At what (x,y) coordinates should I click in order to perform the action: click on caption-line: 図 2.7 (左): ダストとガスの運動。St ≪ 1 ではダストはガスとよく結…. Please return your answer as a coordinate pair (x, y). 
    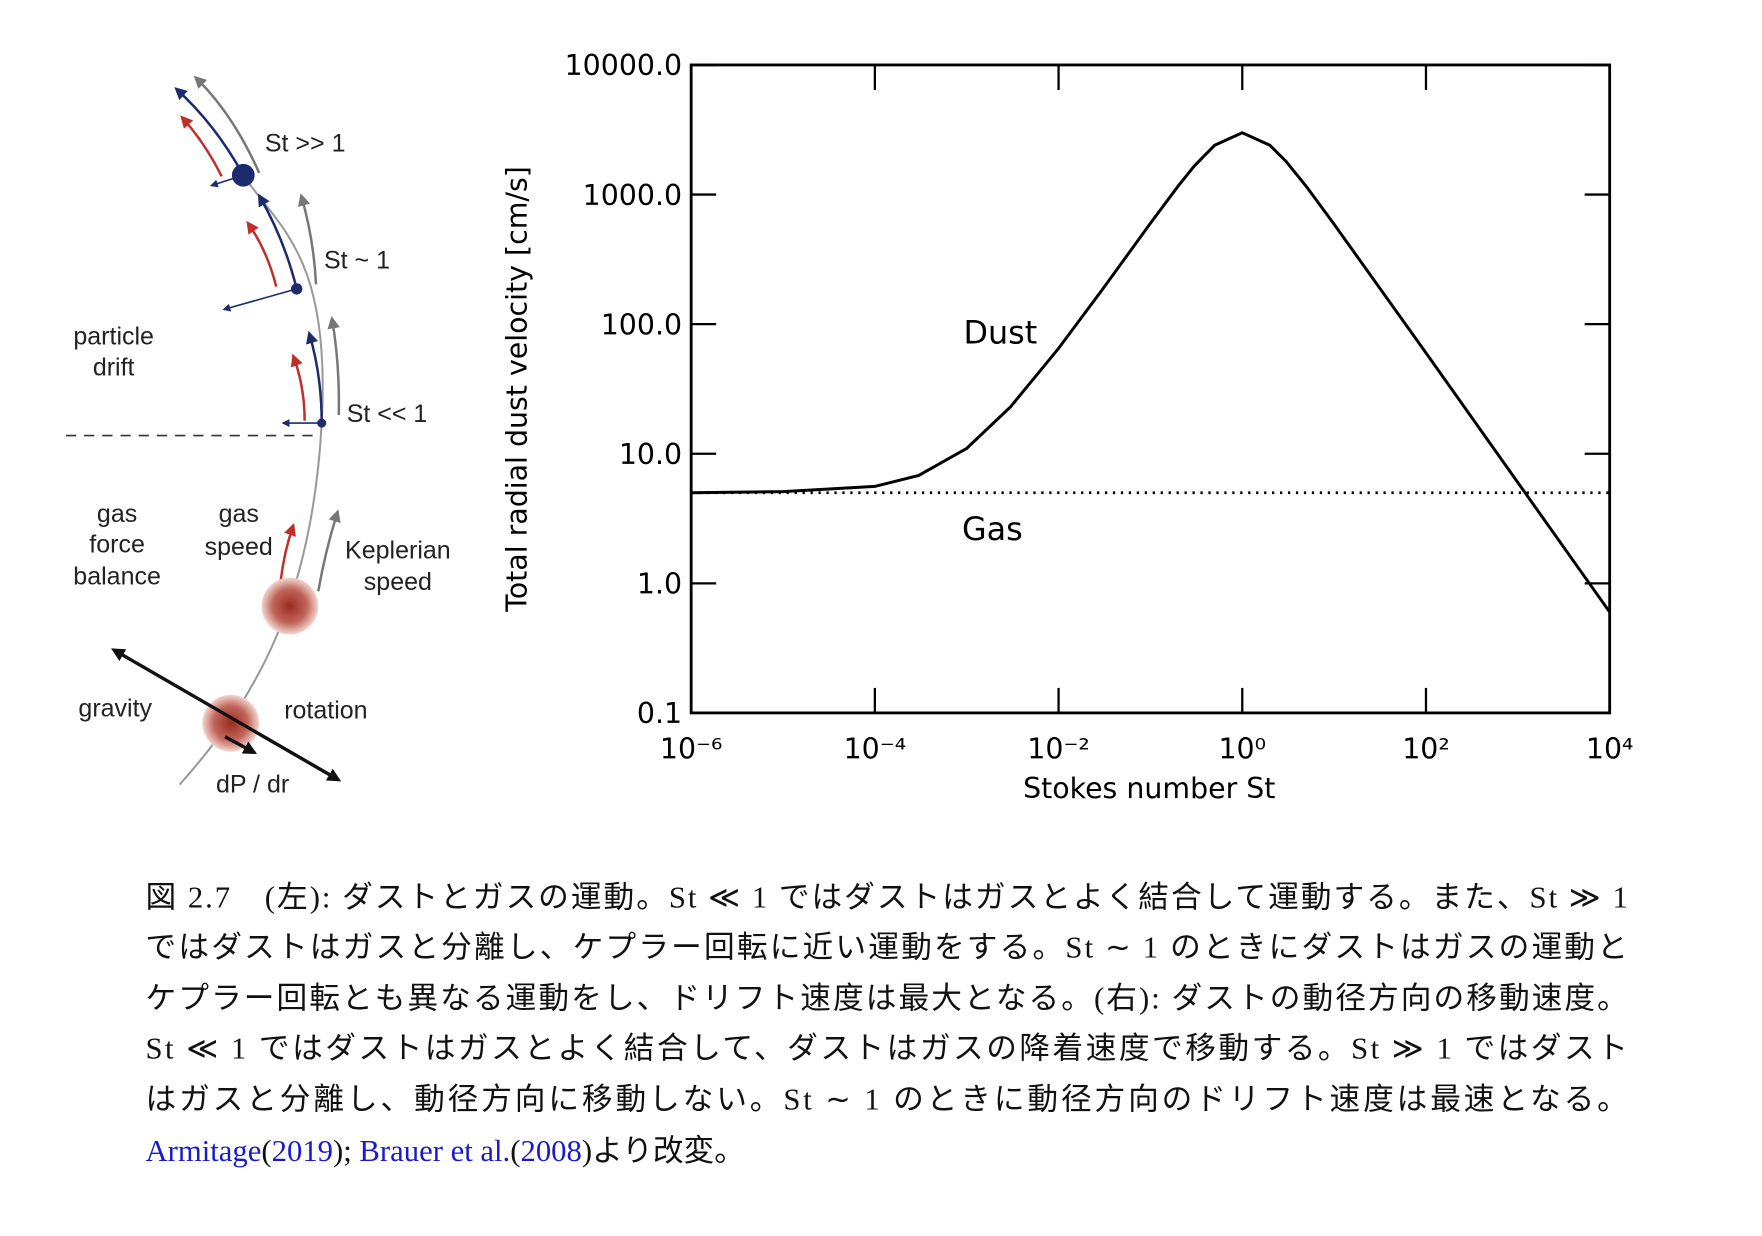
    Looking at the image, I should click on (887, 897).